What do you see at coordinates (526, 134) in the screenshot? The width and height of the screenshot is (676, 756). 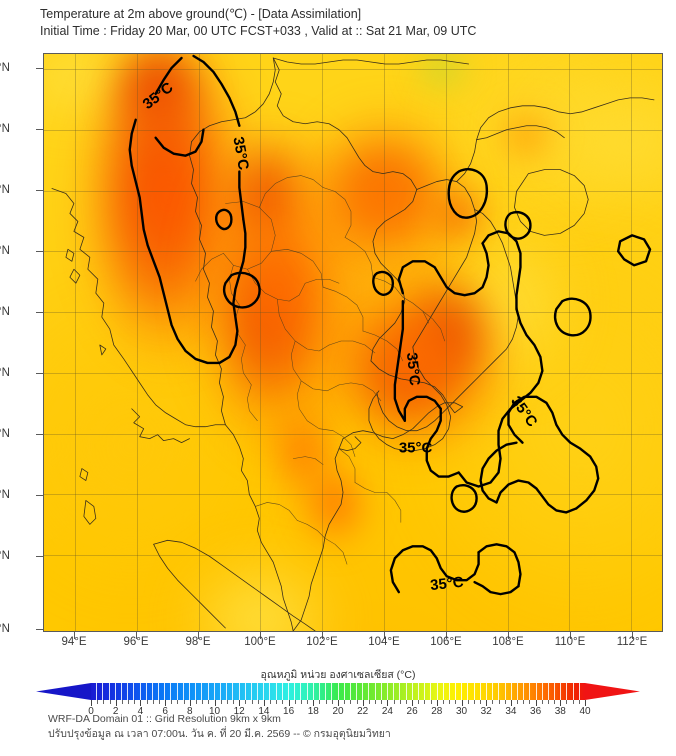 I see `hot-core-hainan` at bounding box center [526, 134].